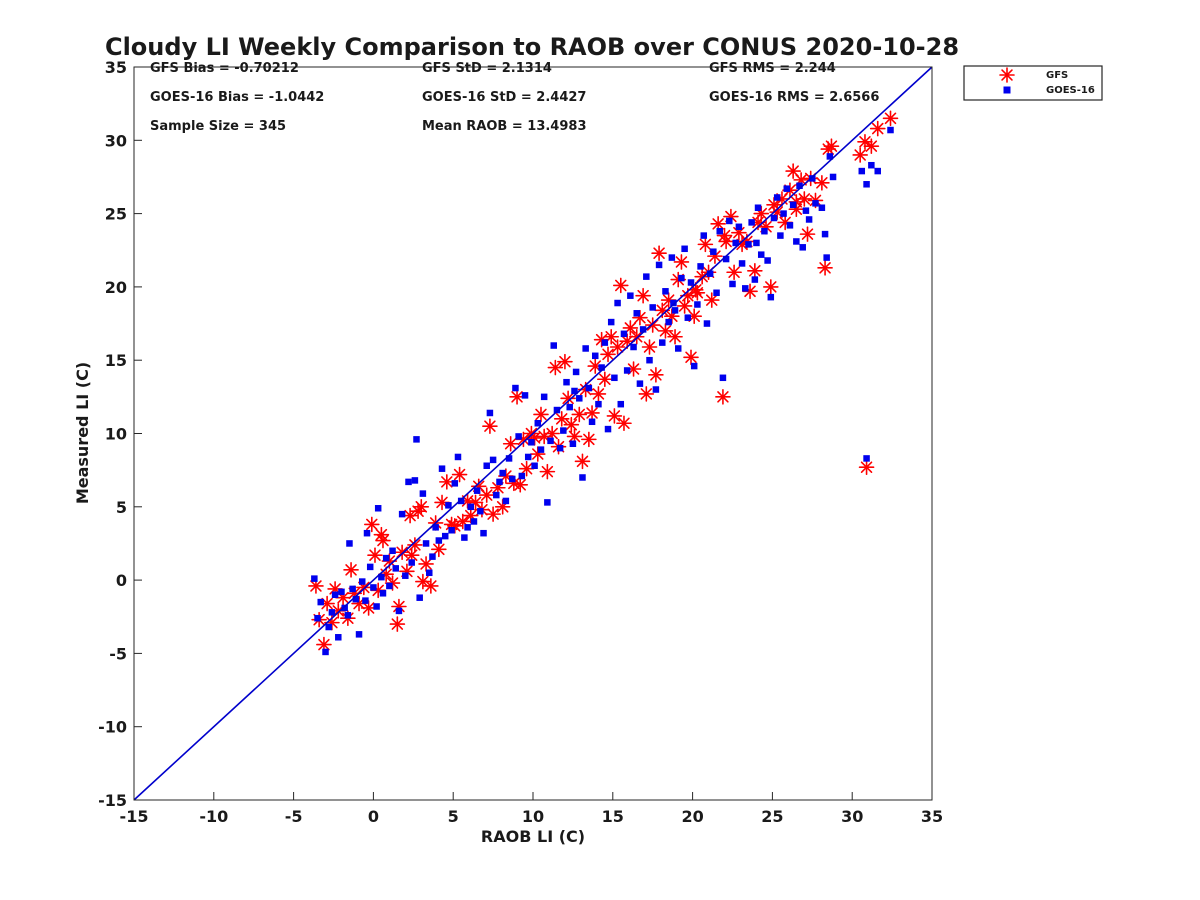 The width and height of the screenshot is (1200, 900). What do you see at coordinates (294, 816) in the screenshot?
I see `x-tick-label: -5` at bounding box center [294, 816].